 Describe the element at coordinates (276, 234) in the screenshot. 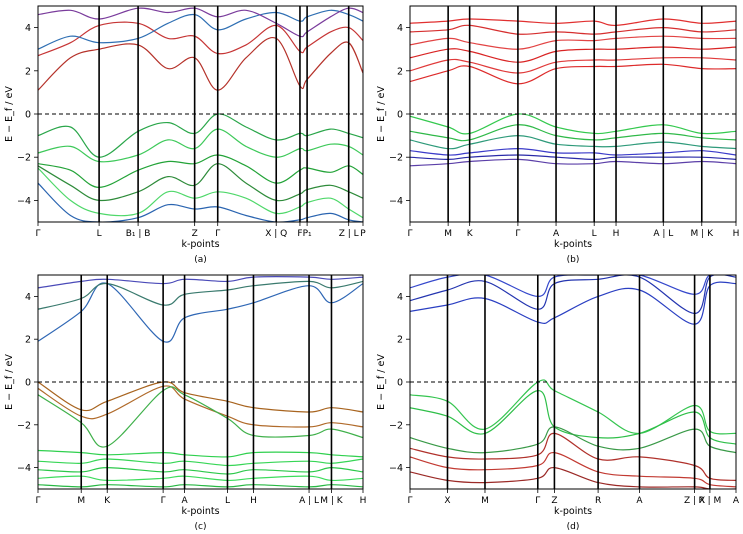

I see `kpoint-label: X | Q` at that location.